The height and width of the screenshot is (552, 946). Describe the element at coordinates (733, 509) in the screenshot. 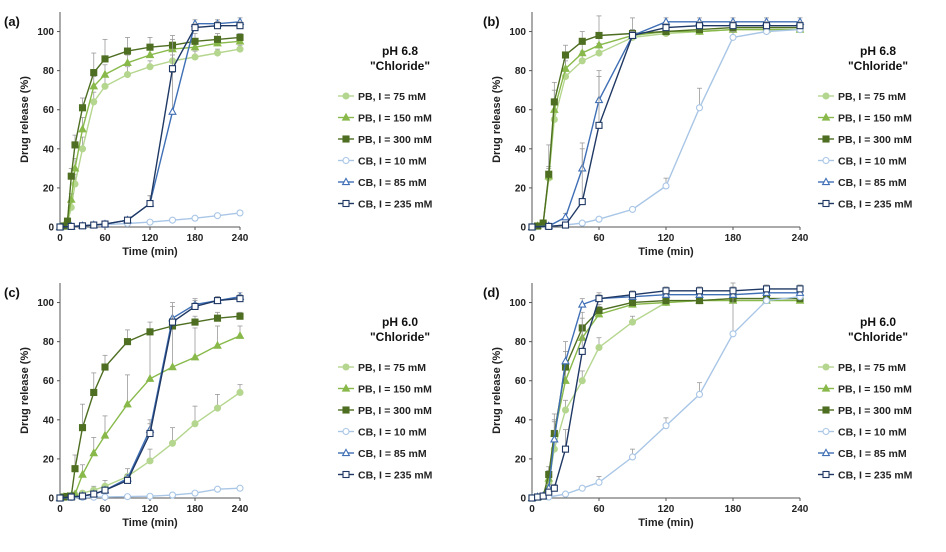

I see `x-tick-label: 180` at that location.